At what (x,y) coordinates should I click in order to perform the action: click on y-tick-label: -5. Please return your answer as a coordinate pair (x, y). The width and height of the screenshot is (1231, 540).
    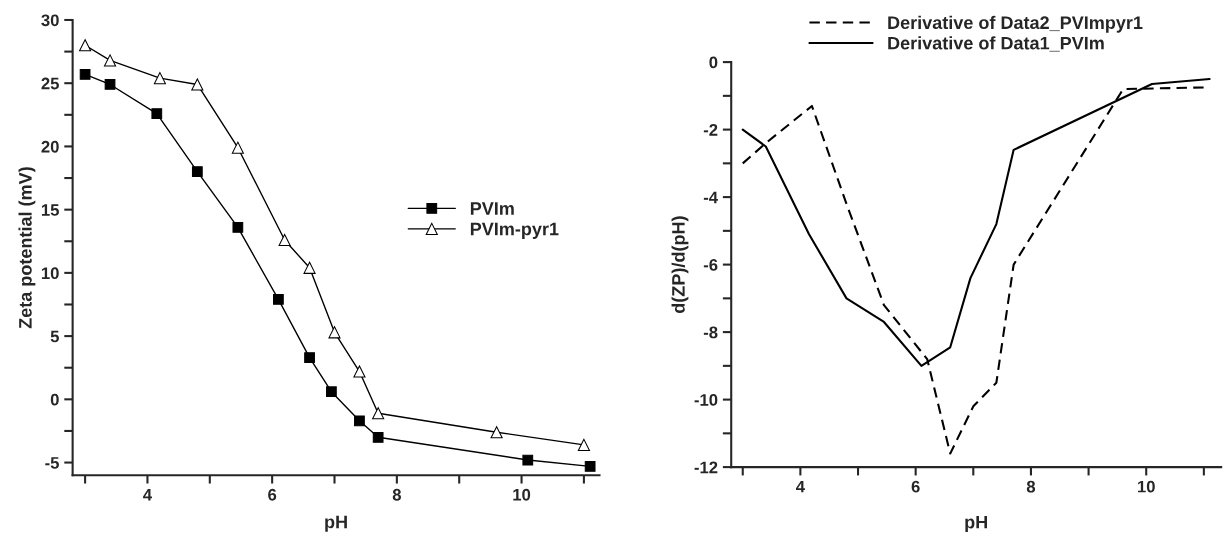
    Looking at the image, I should click on (52, 463).